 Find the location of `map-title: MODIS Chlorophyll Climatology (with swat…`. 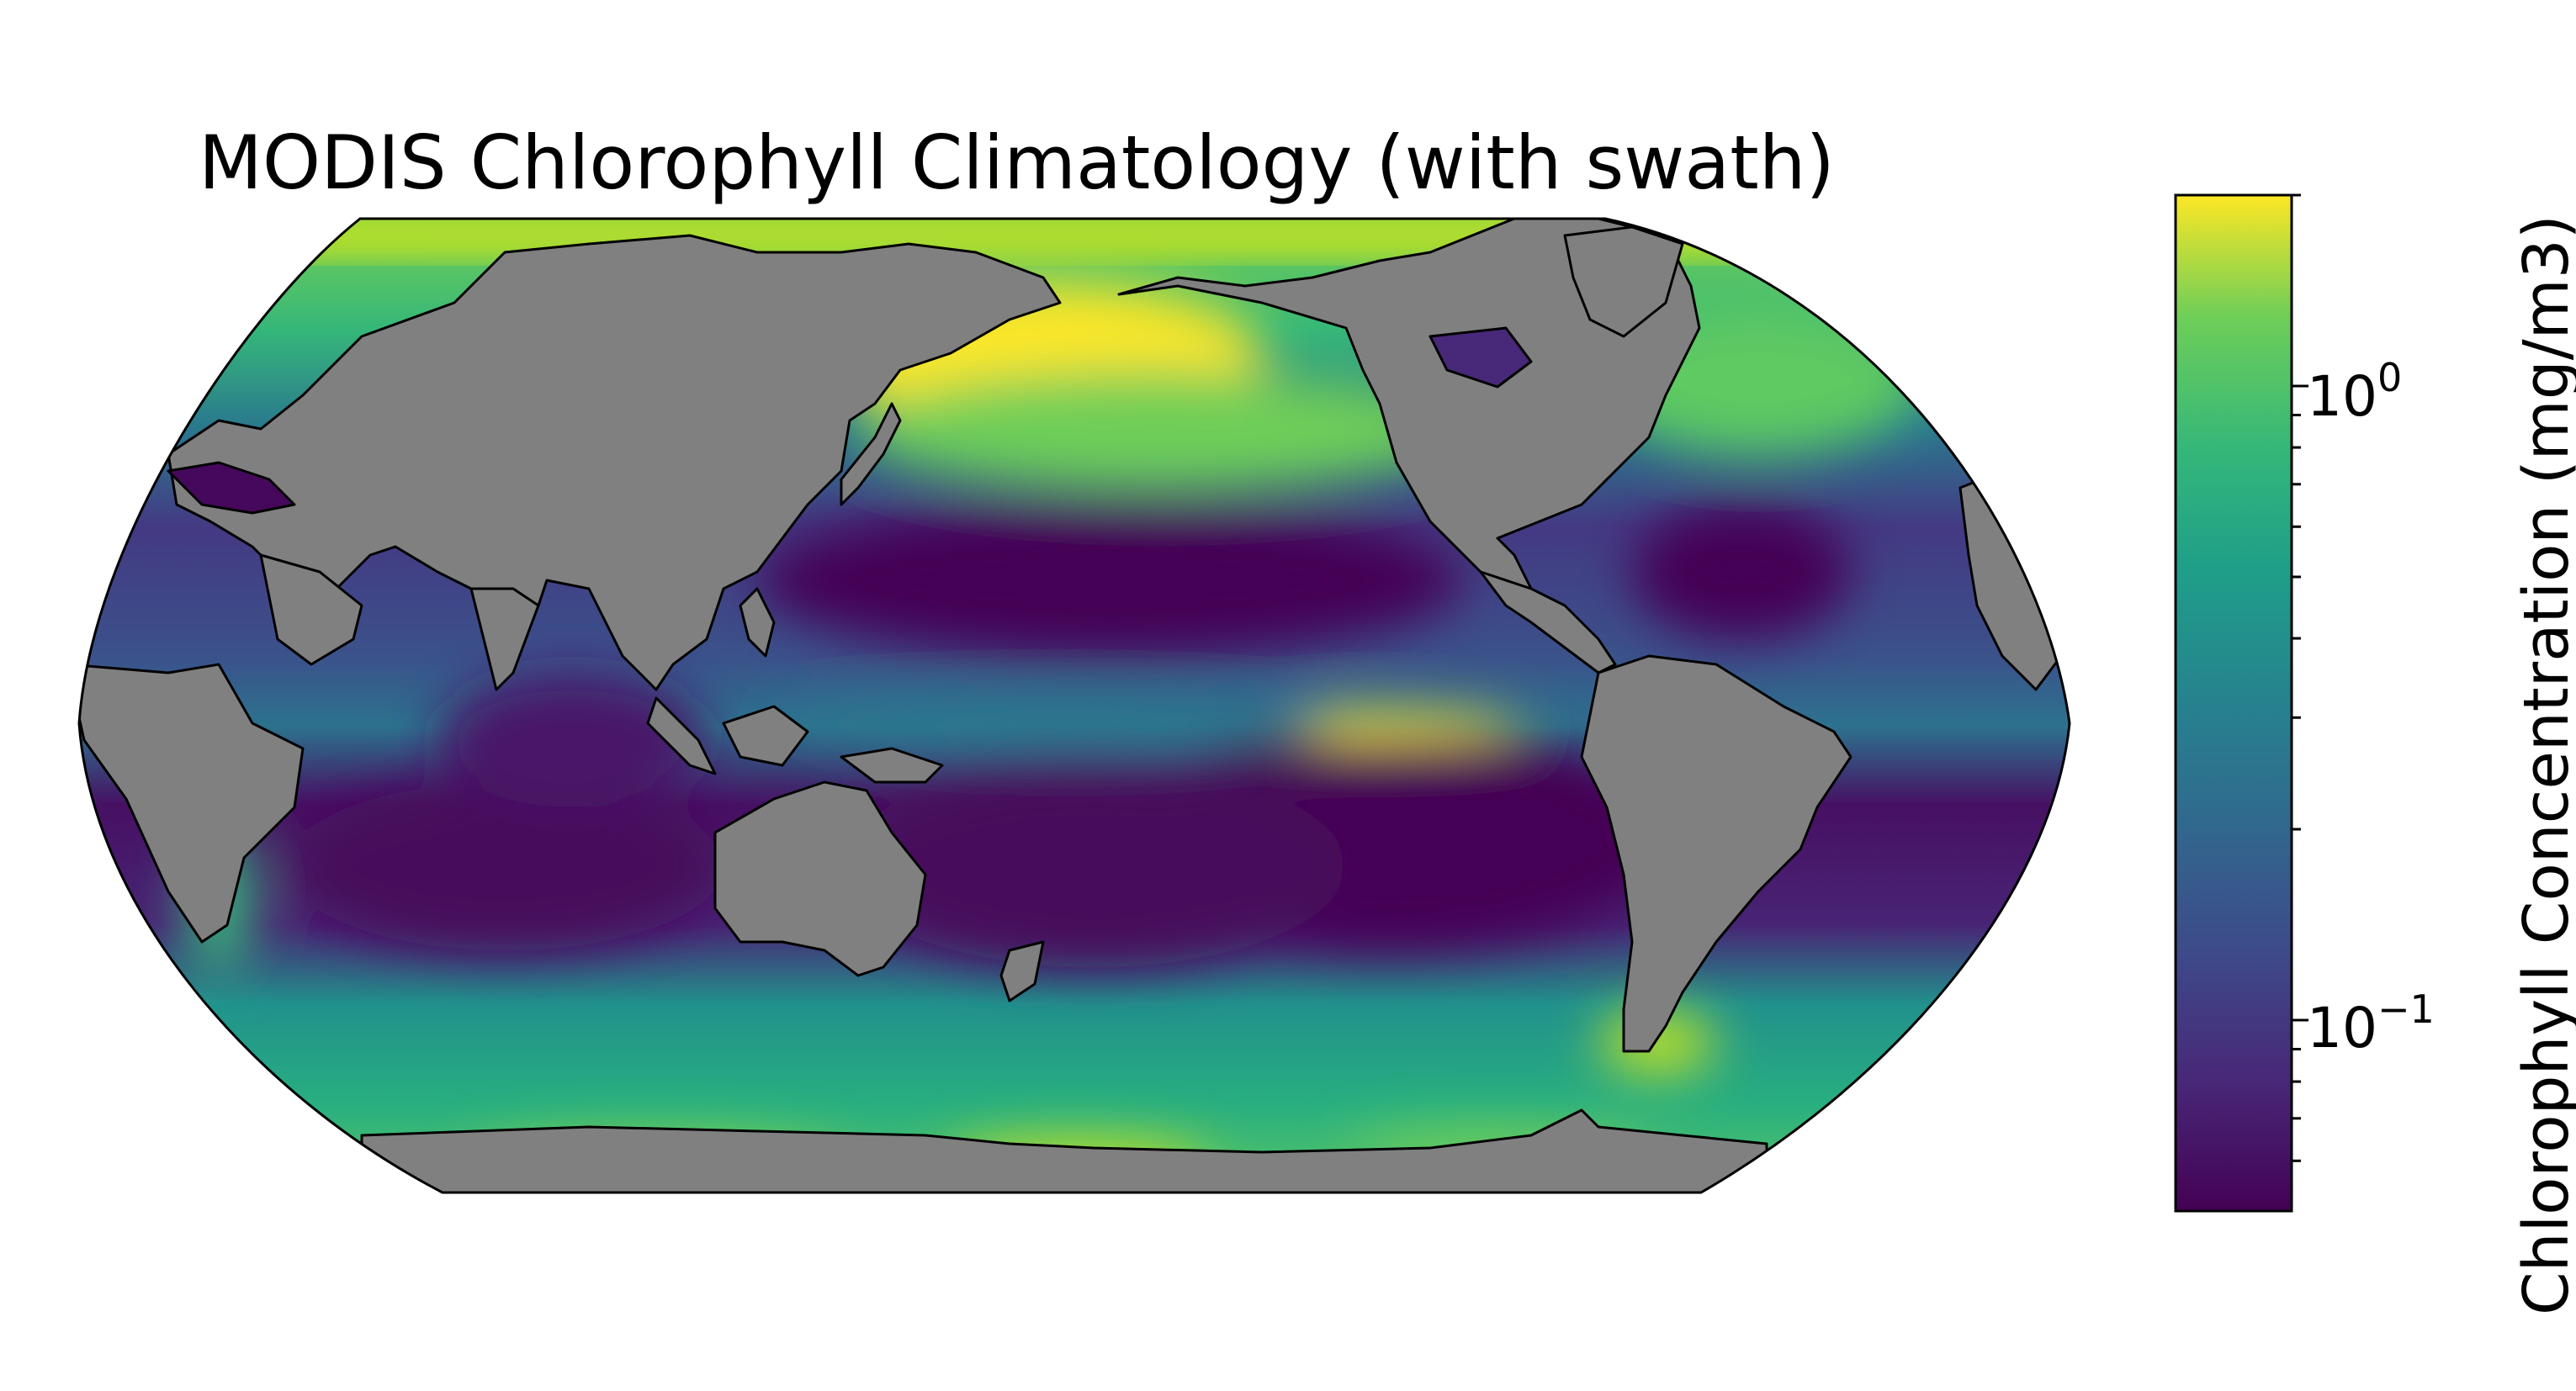

map-title: MODIS Chlorophyll Climatology (with swat… is located at coordinates (1017, 162).